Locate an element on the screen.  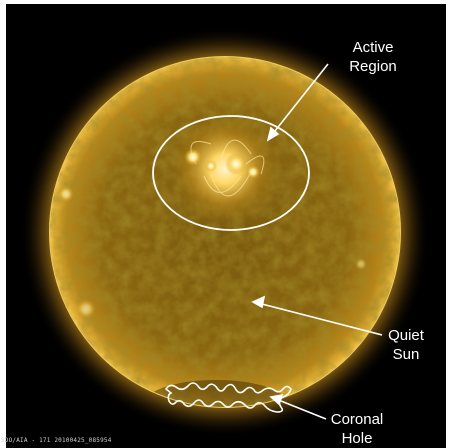
coronal-hole-label: Coronal Hole is located at coordinates (357, 429).